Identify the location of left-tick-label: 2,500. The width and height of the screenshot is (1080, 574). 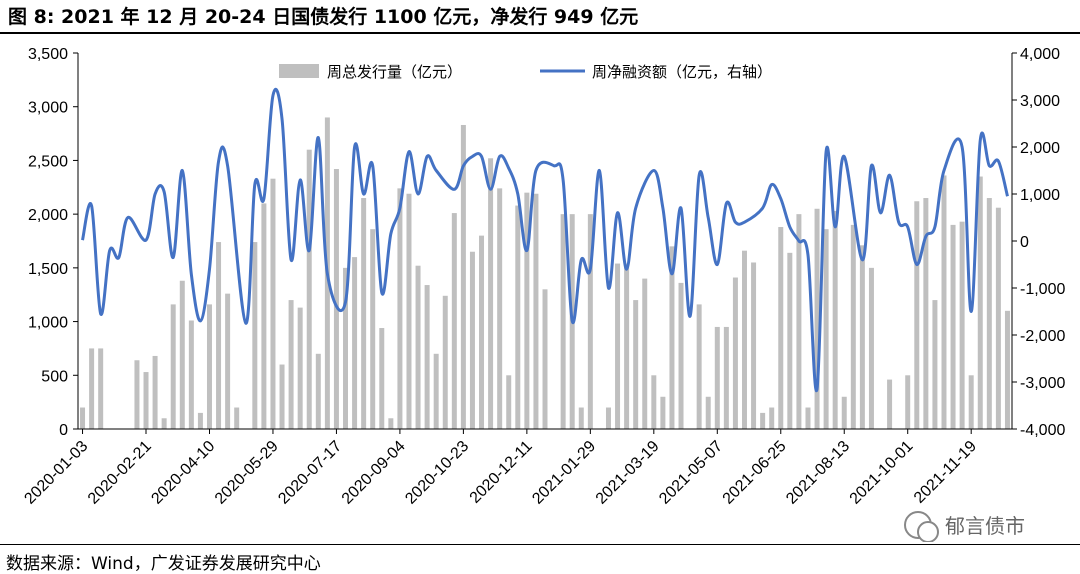
(48, 161).